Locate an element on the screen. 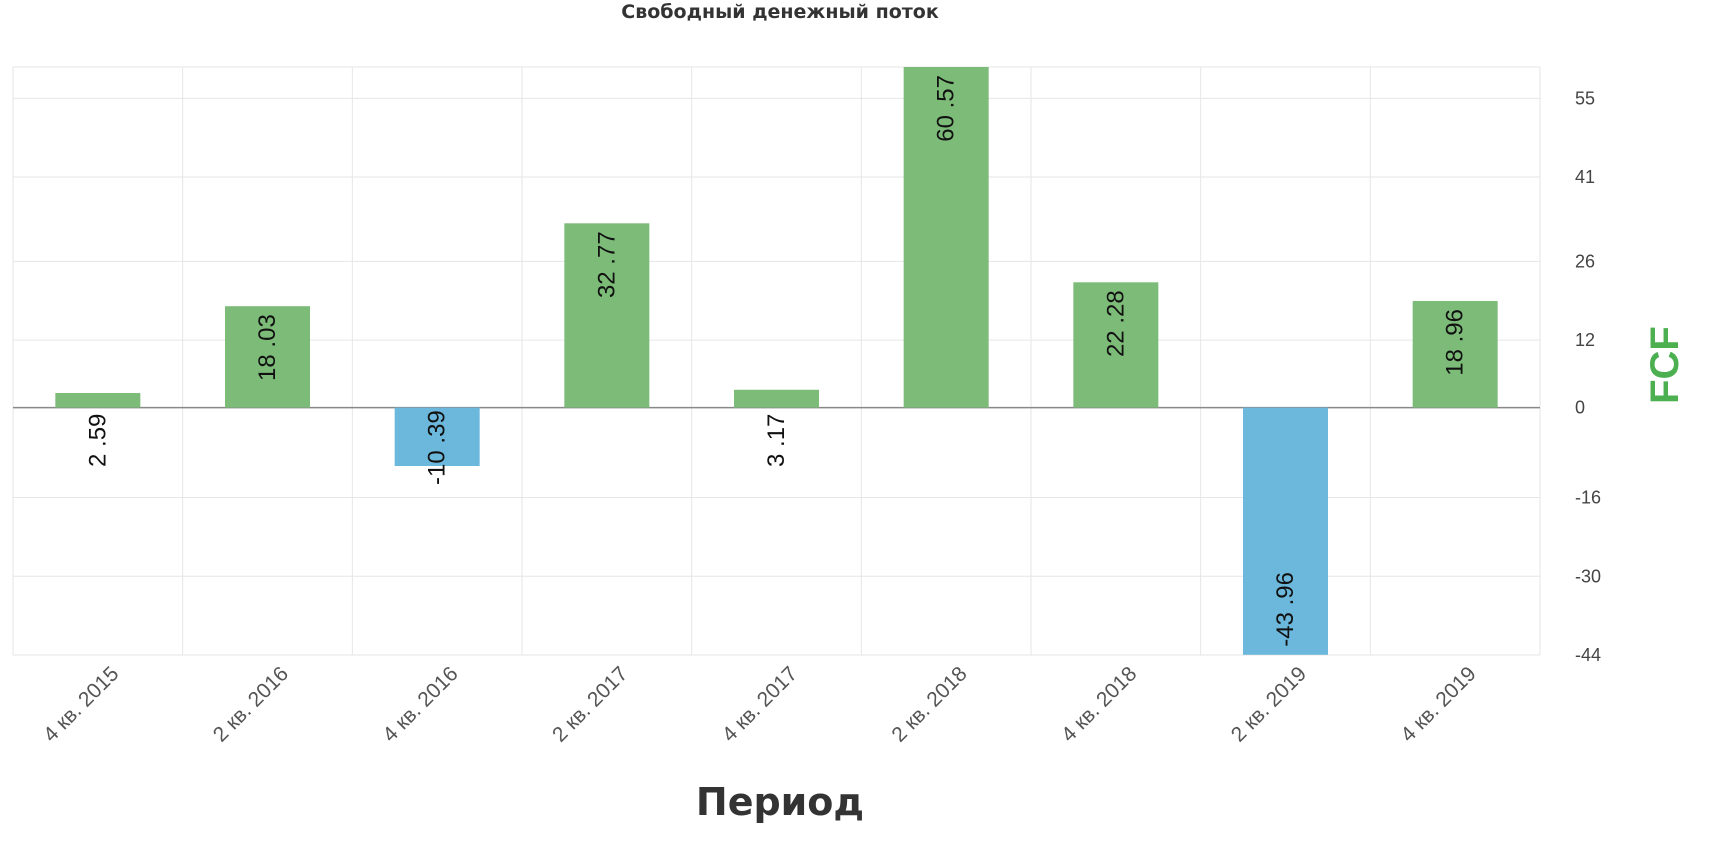 This screenshot has width=1711, height=861. x-axis-title: Период is located at coordinates (780, 802).